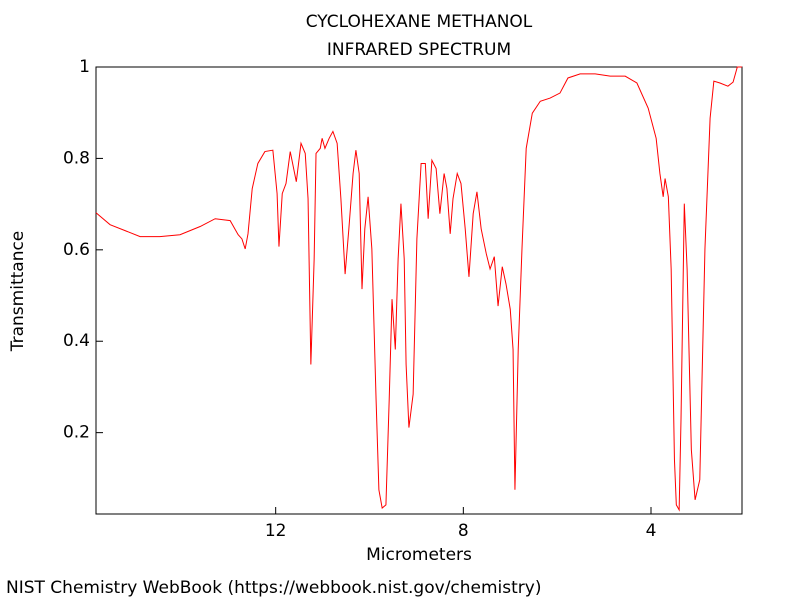 This screenshot has height=600, width=800. Describe the element at coordinates (84, 67) in the screenshot. I see `y-tick-label: 1` at that location.